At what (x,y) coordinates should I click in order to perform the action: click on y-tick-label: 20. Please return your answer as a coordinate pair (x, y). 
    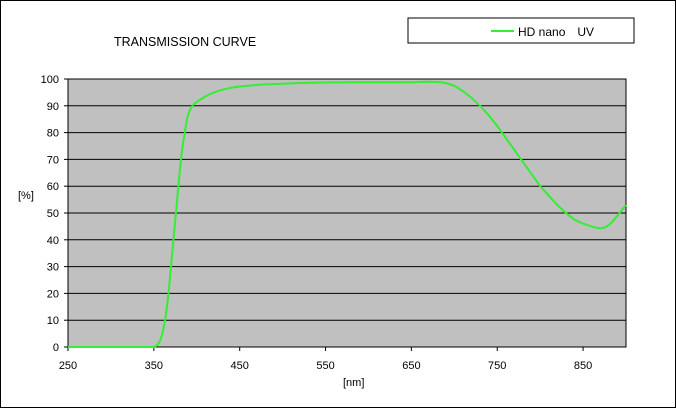
    Looking at the image, I should click on (53, 294).